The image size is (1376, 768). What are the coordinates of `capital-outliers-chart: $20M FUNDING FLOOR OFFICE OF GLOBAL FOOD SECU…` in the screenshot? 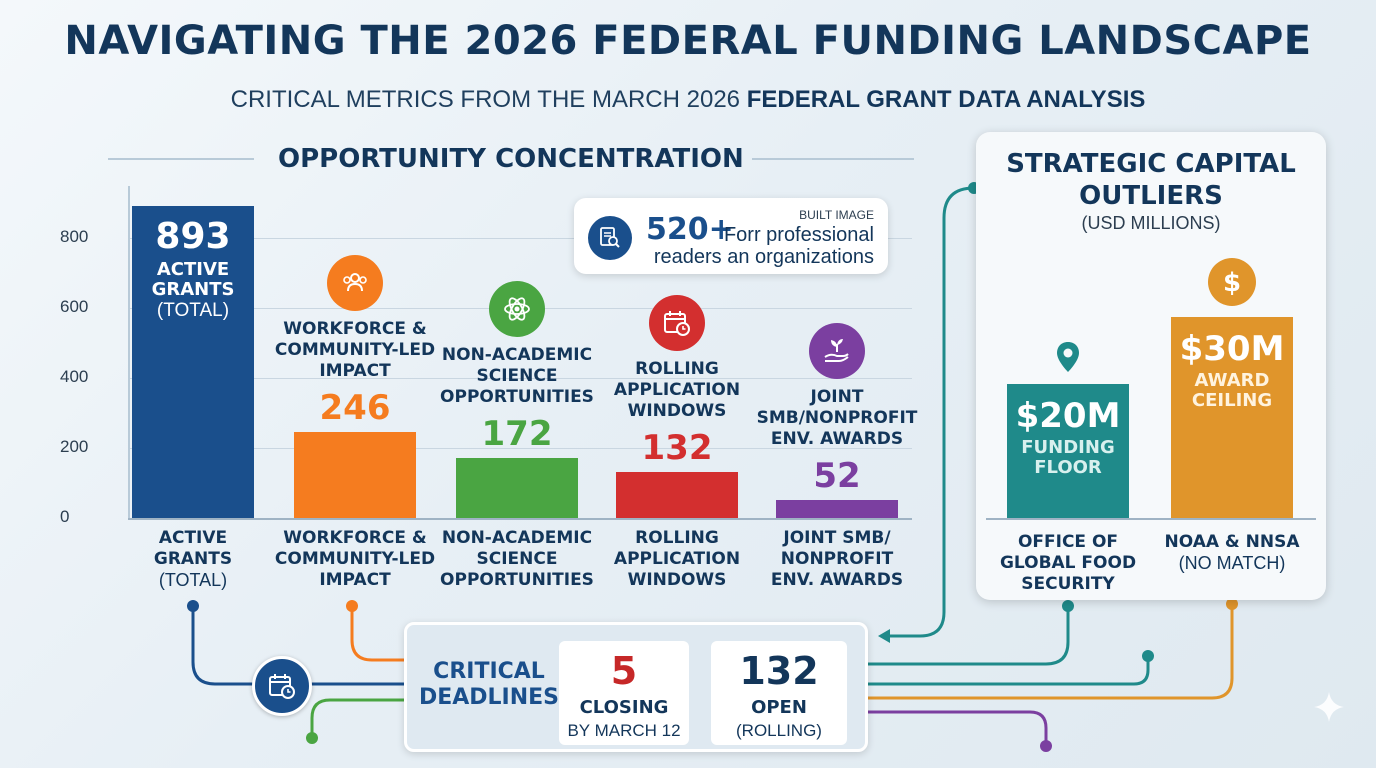 It's located at (1151, 420).